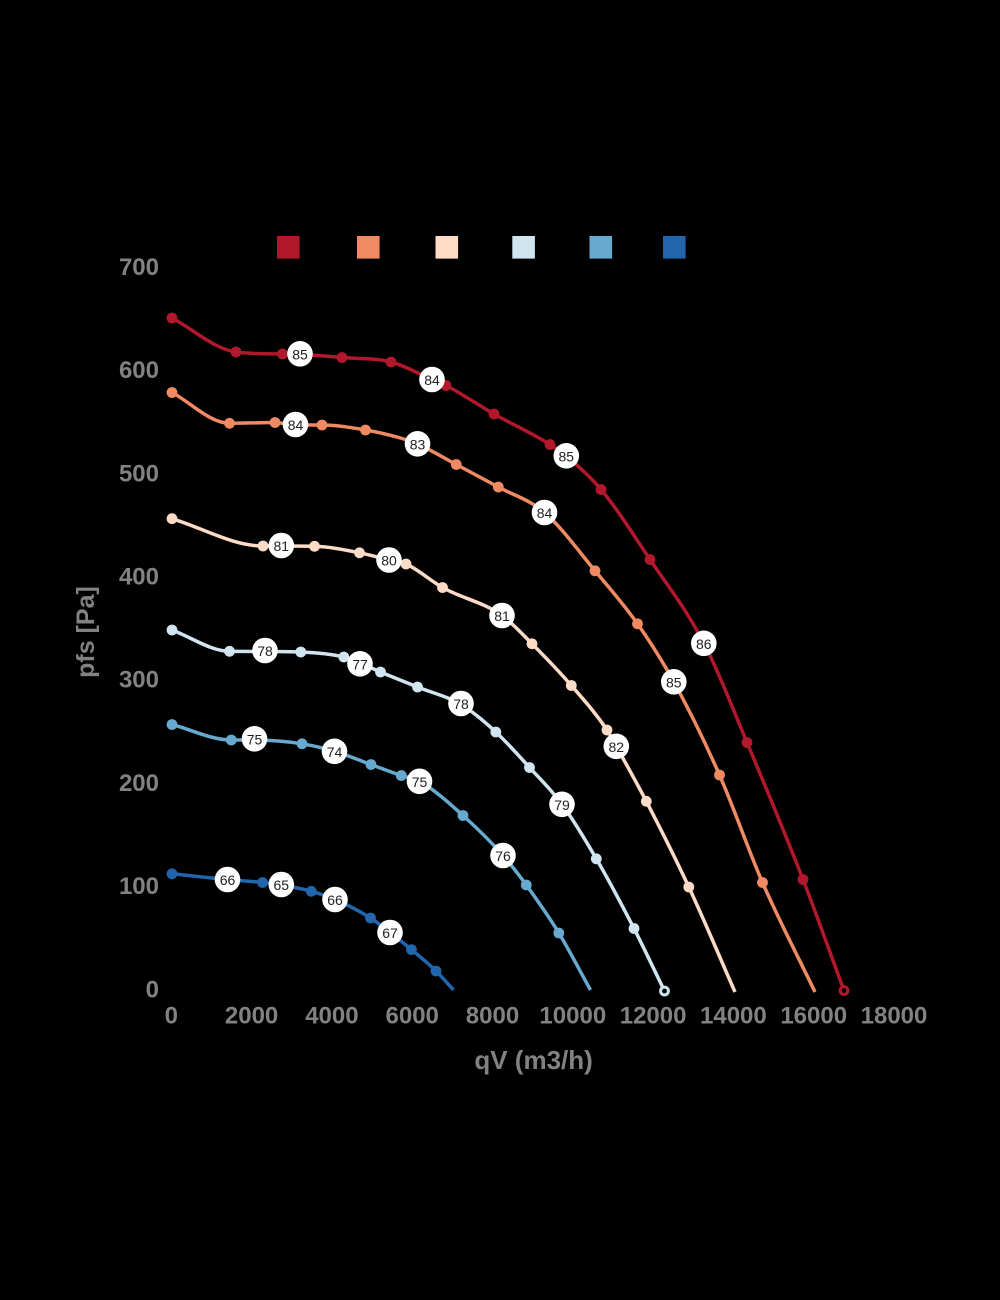  What do you see at coordinates (390, 933) in the screenshot?
I see `svg-text: 67` at bounding box center [390, 933].